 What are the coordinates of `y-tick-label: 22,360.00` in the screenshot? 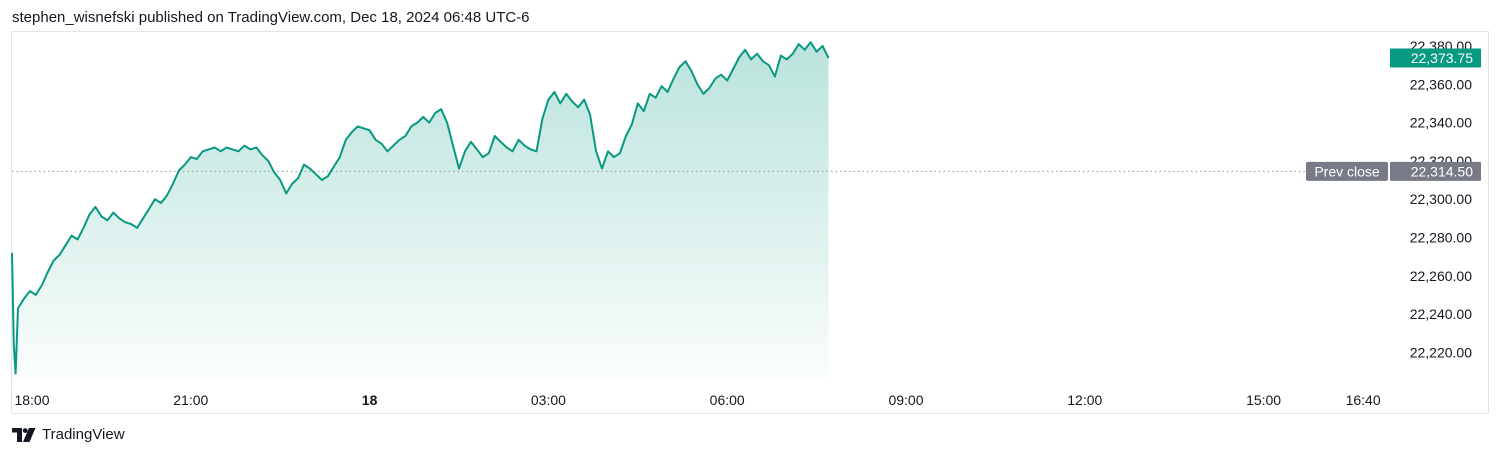 It's located at (1441, 84).